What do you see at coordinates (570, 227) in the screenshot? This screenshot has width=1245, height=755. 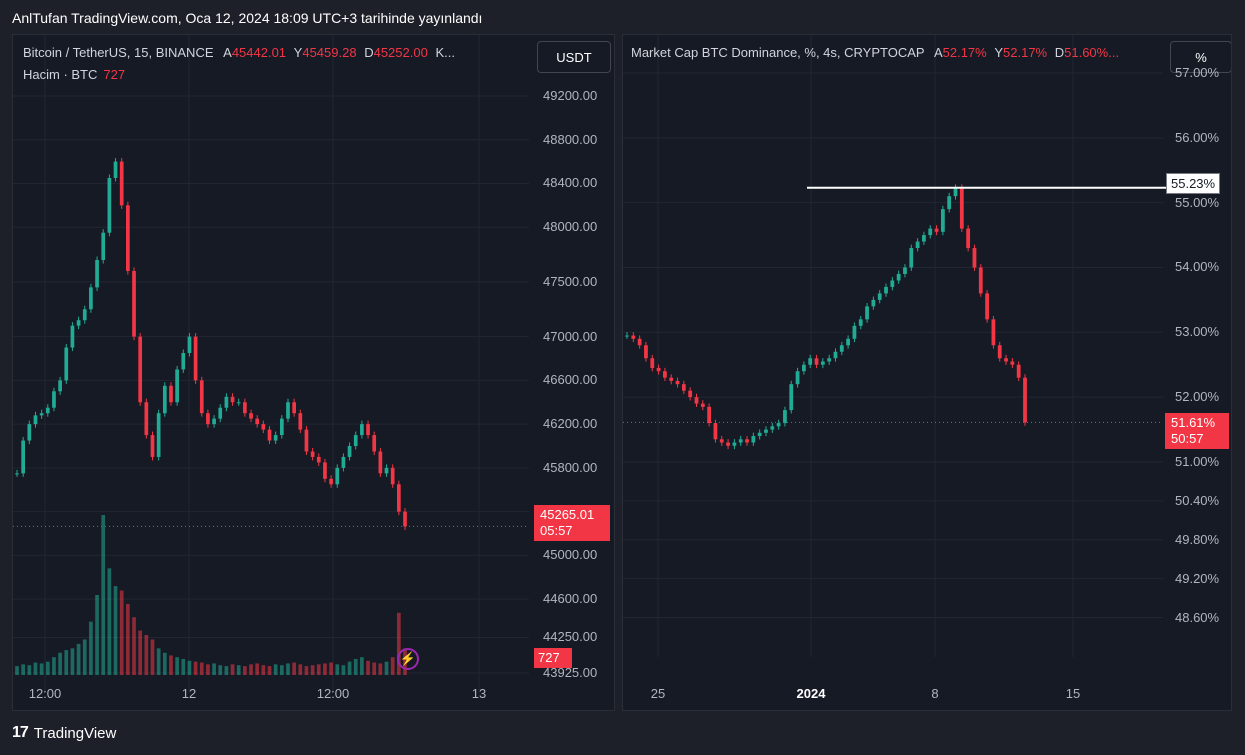 I see `y-axis-tick: 48000.00` at bounding box center [570, 227].